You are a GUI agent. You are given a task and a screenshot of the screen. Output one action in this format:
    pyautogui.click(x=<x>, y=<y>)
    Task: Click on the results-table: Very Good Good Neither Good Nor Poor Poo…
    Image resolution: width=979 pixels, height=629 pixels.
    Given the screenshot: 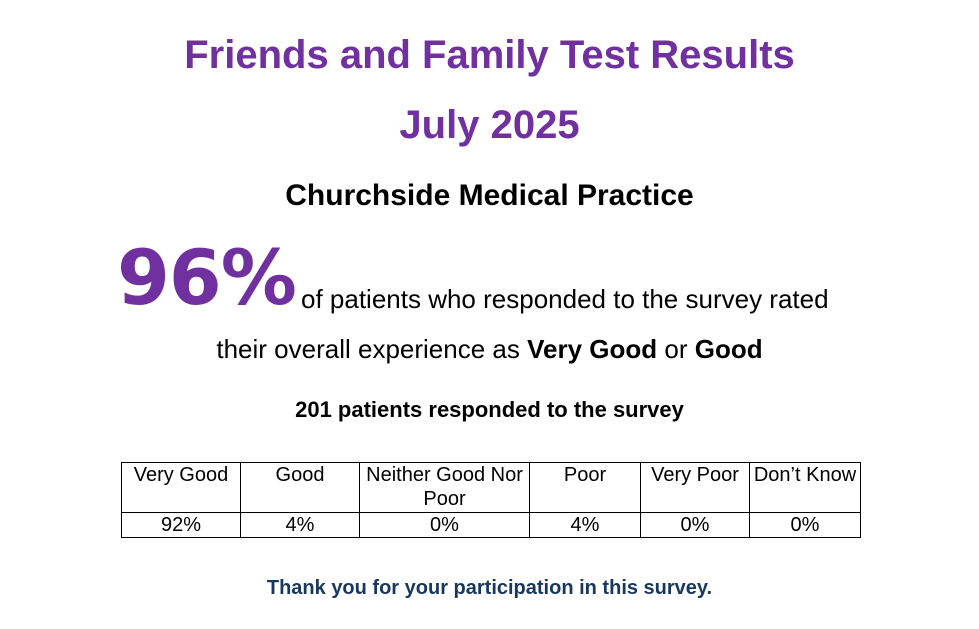 What is the action you would take?
    pyautogui.click(x=491, y=500)
    